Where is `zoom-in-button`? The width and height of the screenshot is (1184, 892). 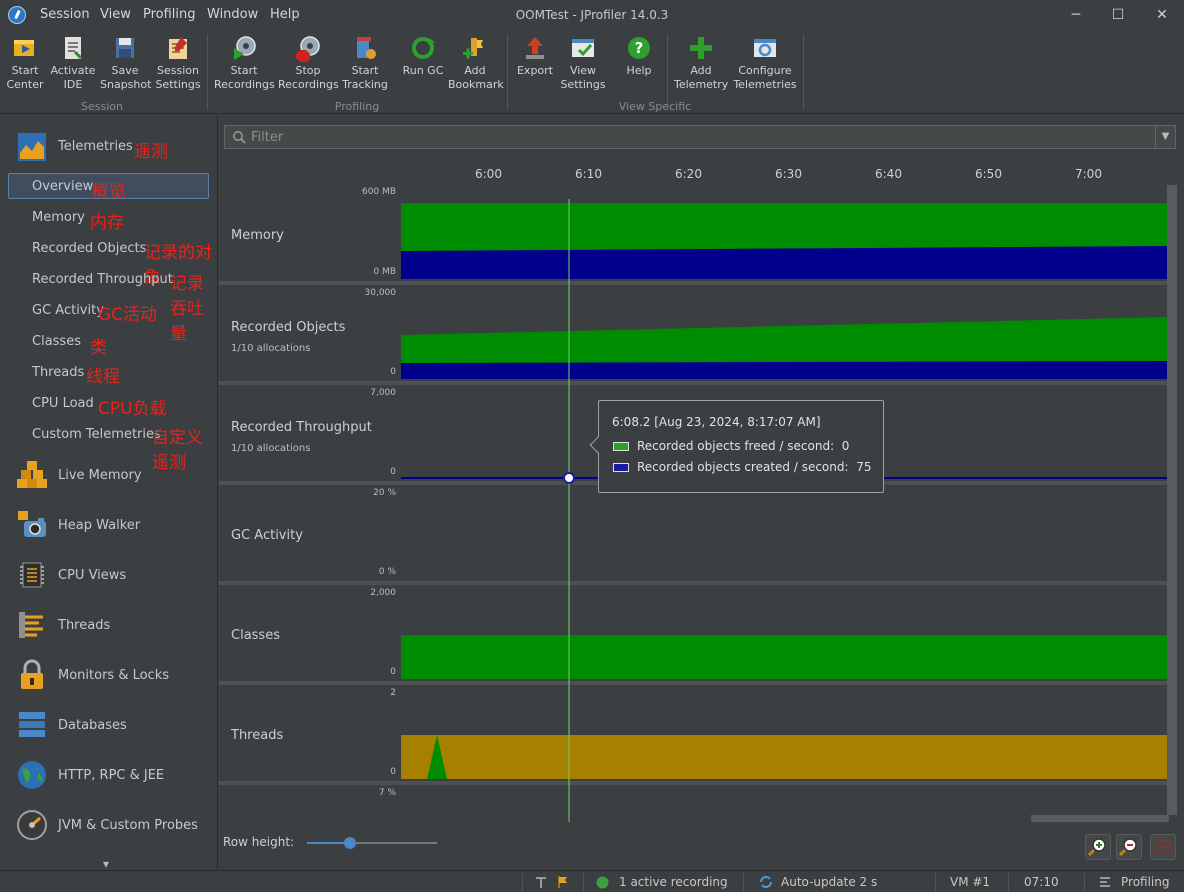
zoom-in-button is located at coordinates (1098, 847).